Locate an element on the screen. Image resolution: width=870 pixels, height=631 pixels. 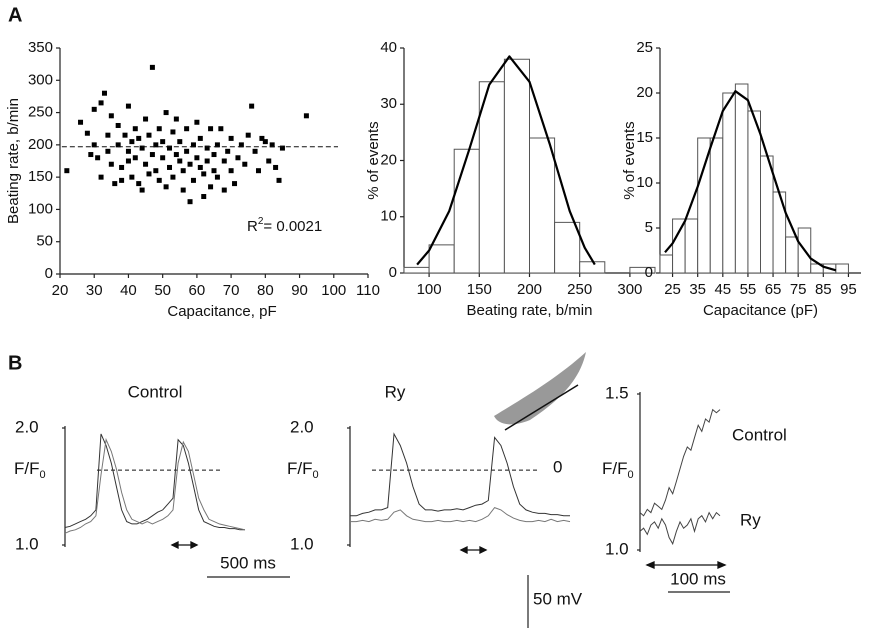
y-tick-label: 5 is located at coordinates (649, 227).